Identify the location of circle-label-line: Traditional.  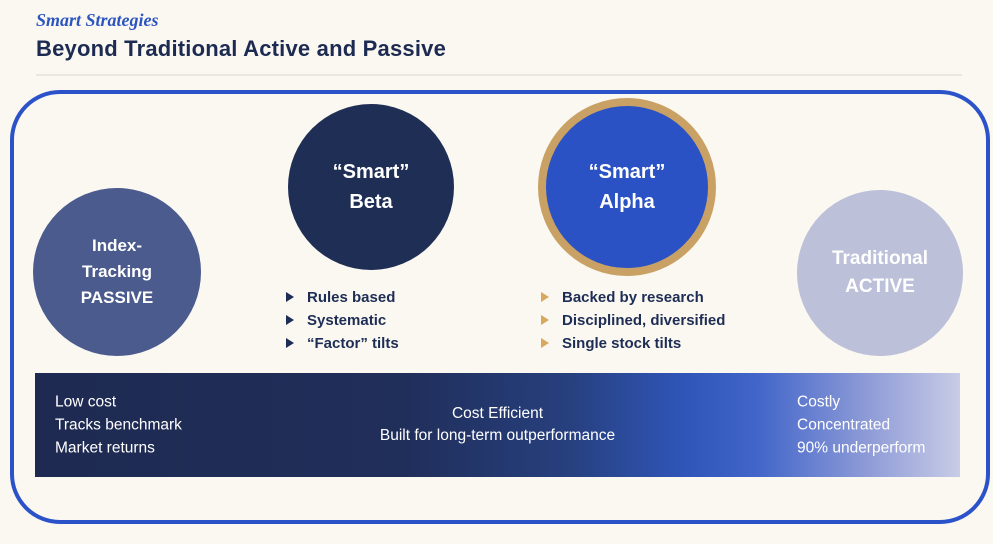
(880, 258).